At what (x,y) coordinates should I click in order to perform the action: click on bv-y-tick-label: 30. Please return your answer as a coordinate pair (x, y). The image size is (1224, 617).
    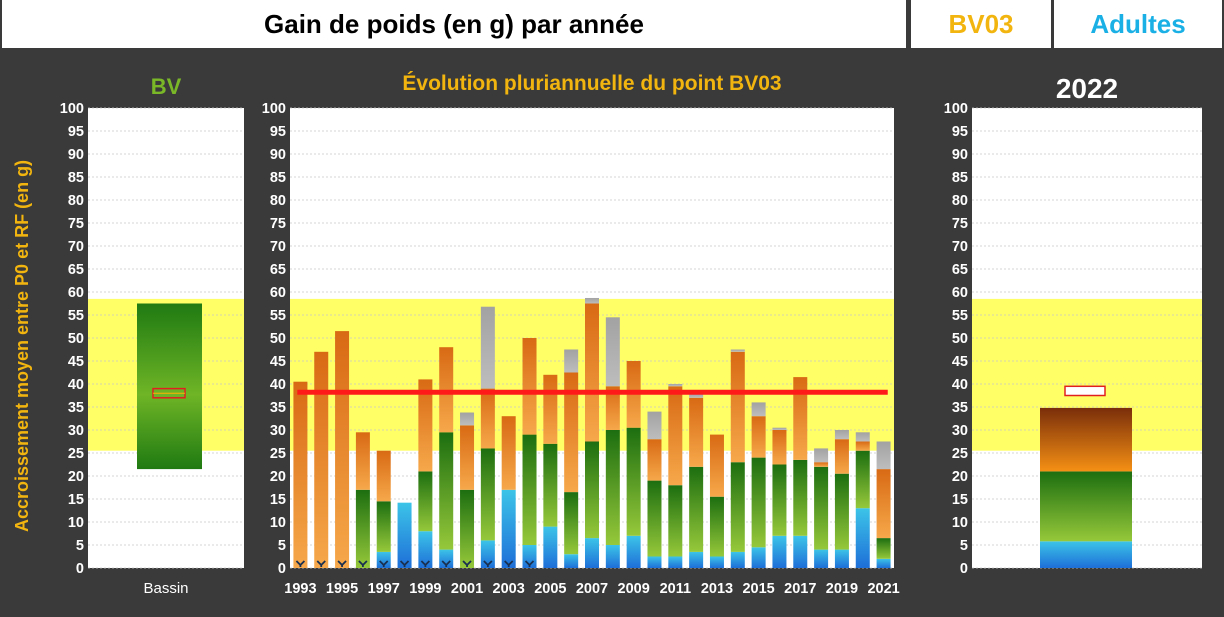
    Looking at the image, I should click on (76, 431).